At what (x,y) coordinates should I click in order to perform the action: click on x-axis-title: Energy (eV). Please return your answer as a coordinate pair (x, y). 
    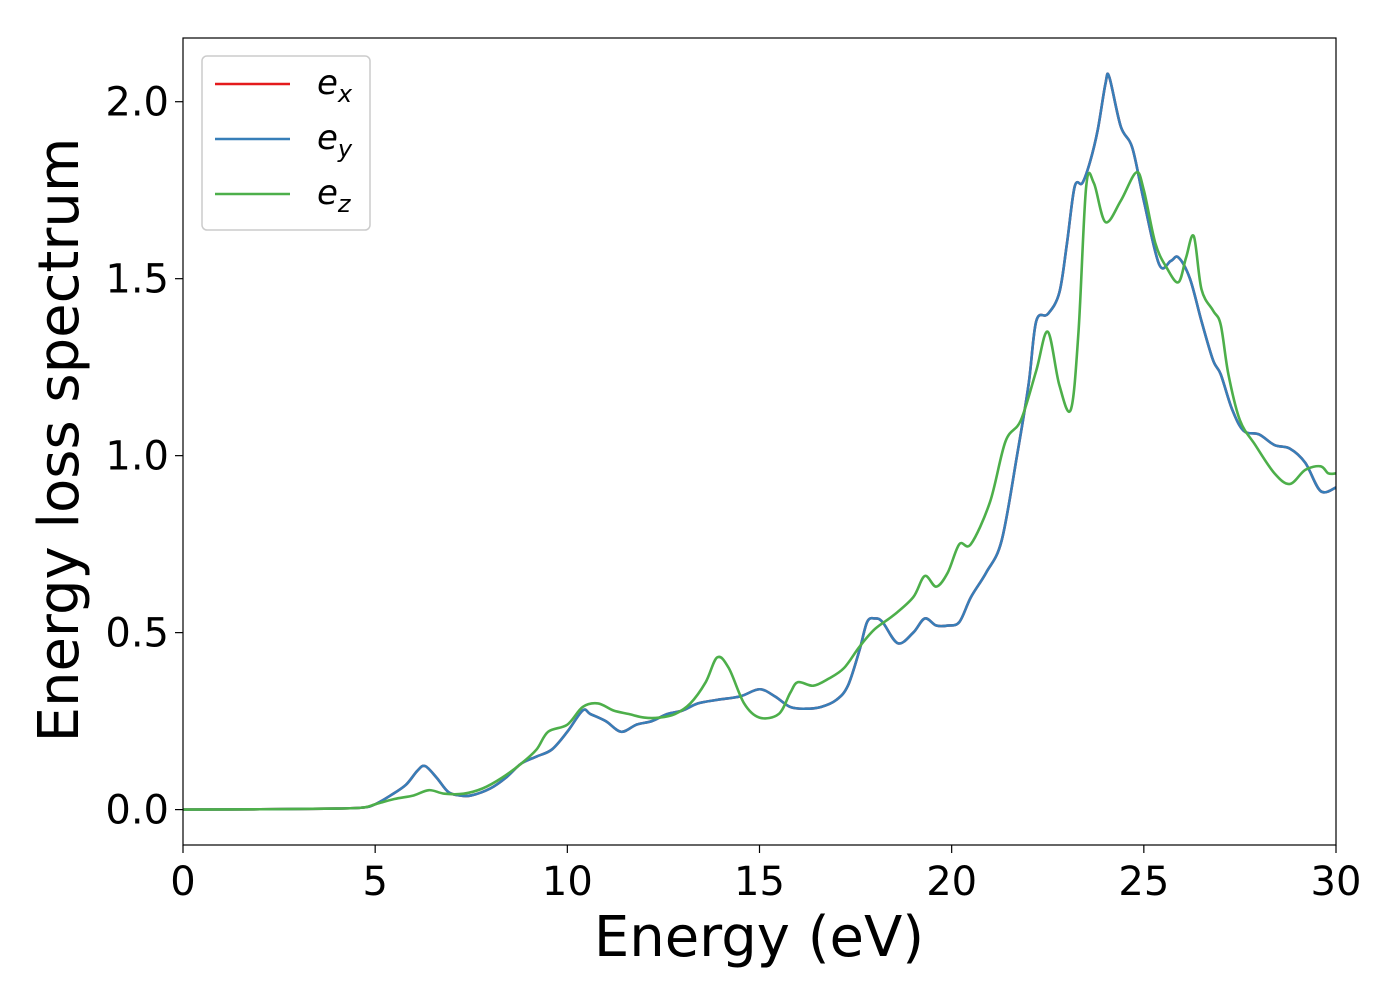
    Looking at the image, I should click on (759, 937).